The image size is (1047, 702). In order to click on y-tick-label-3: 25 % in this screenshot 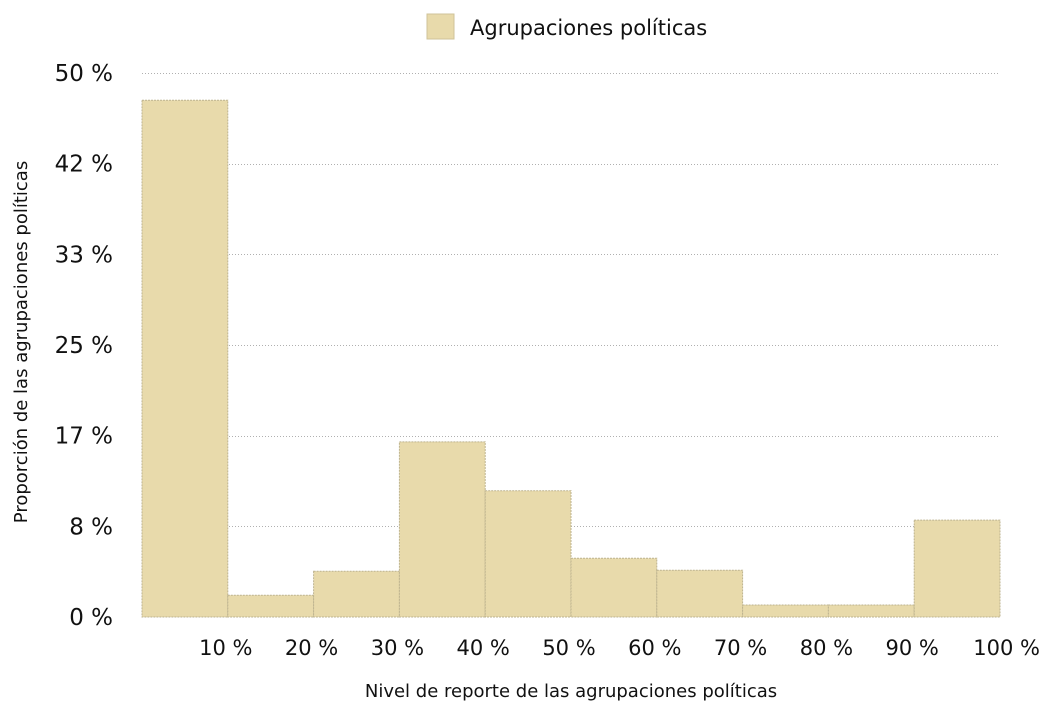, I will do `click(84, 346)`.